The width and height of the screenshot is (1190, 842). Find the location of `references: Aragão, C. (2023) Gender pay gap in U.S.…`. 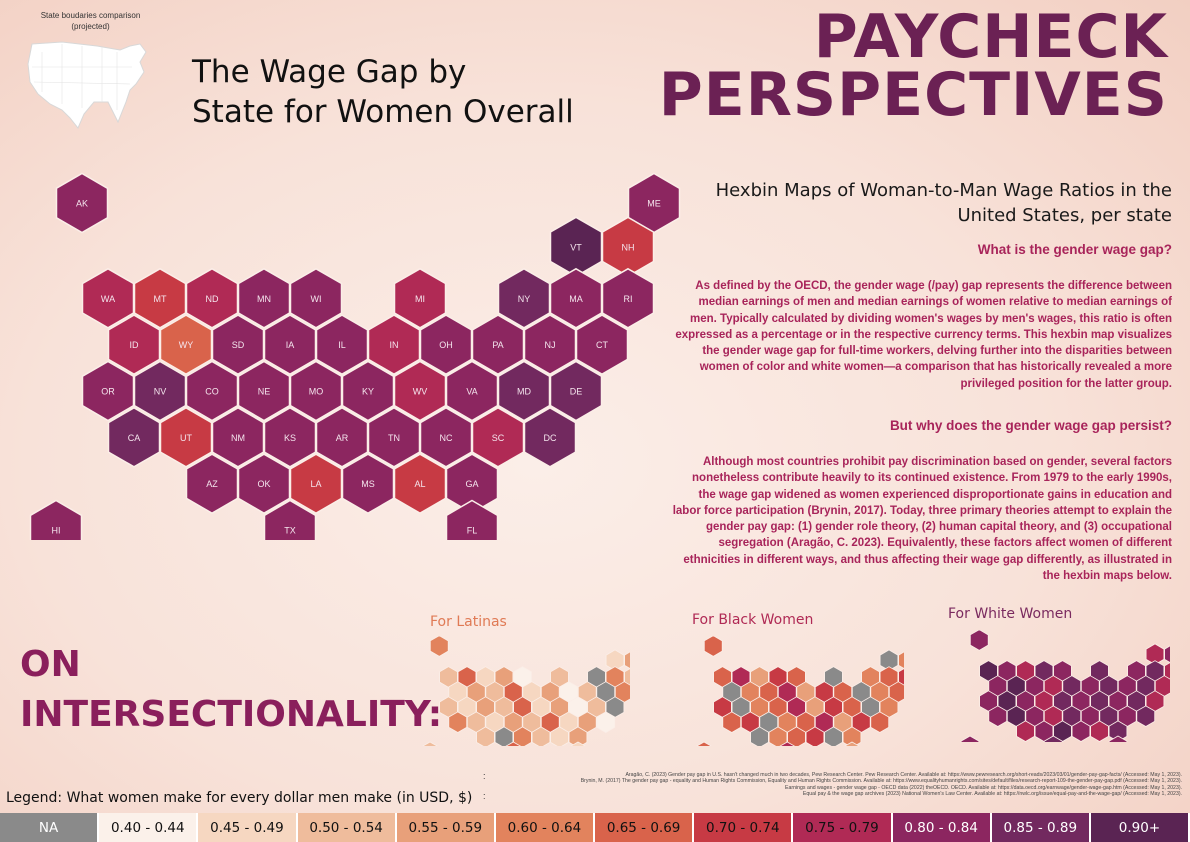

references: Aragão, C. (2023) Gender pay gap in U.S.… is located at coordinates (832, 785).